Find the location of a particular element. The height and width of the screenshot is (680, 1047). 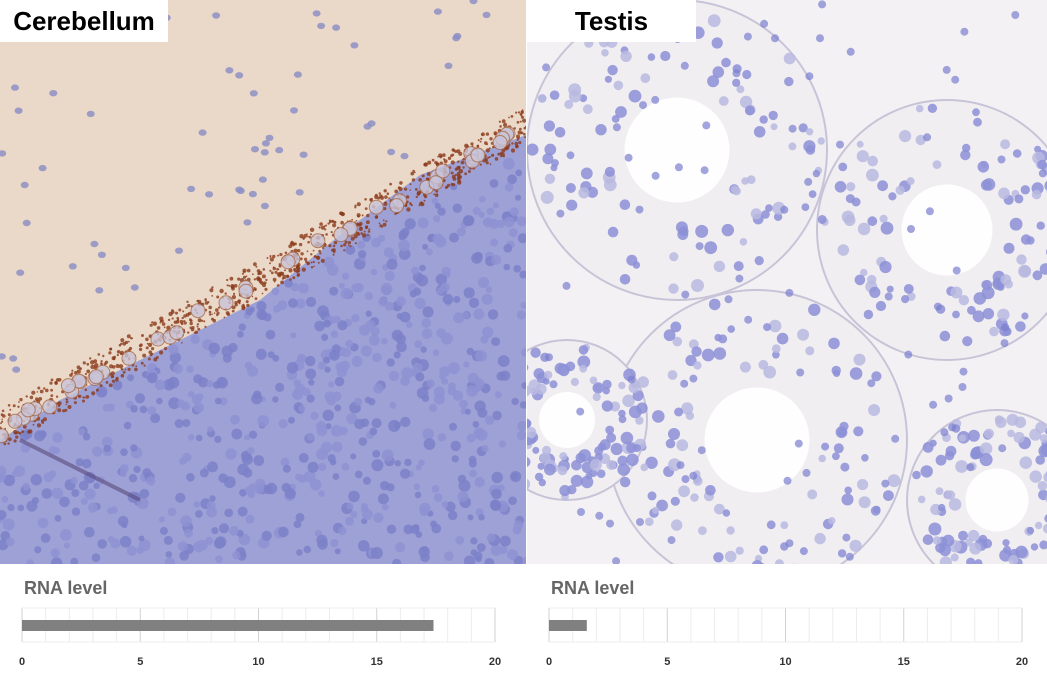

rna-bar-chart-cerebellum: 0 5 10 15 20 is located at coordinates (260, 637).